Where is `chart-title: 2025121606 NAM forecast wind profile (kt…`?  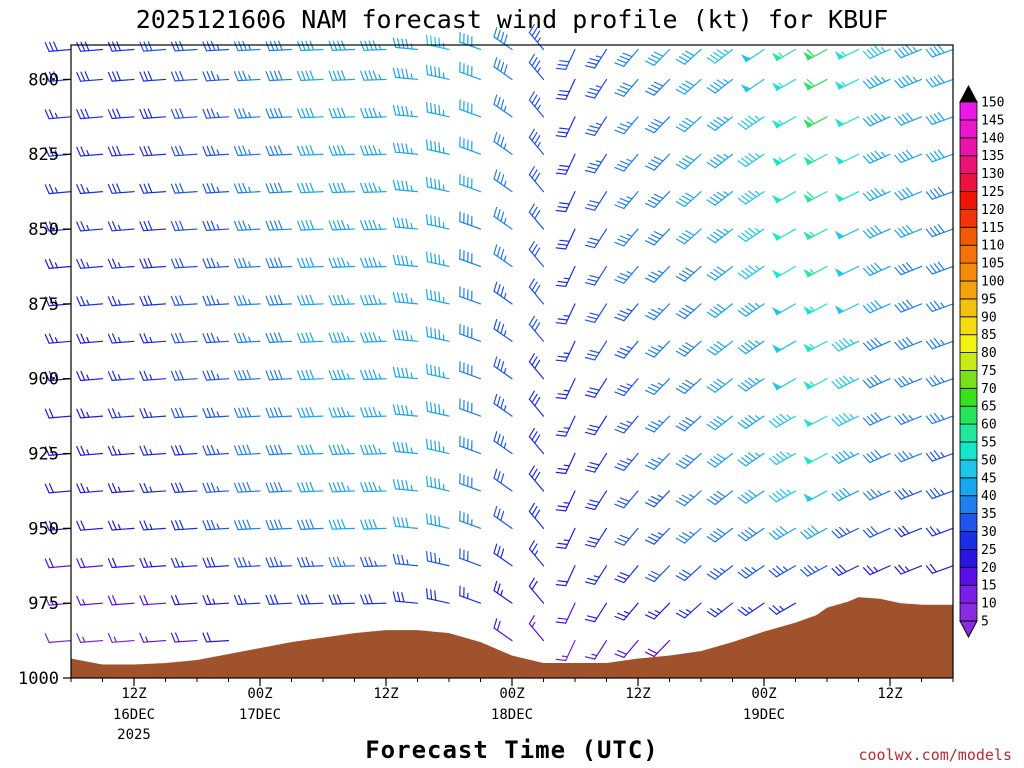 chart-title: 2025121606 NAM forecast wind profile (kt… is located at coordinates (512, 19).